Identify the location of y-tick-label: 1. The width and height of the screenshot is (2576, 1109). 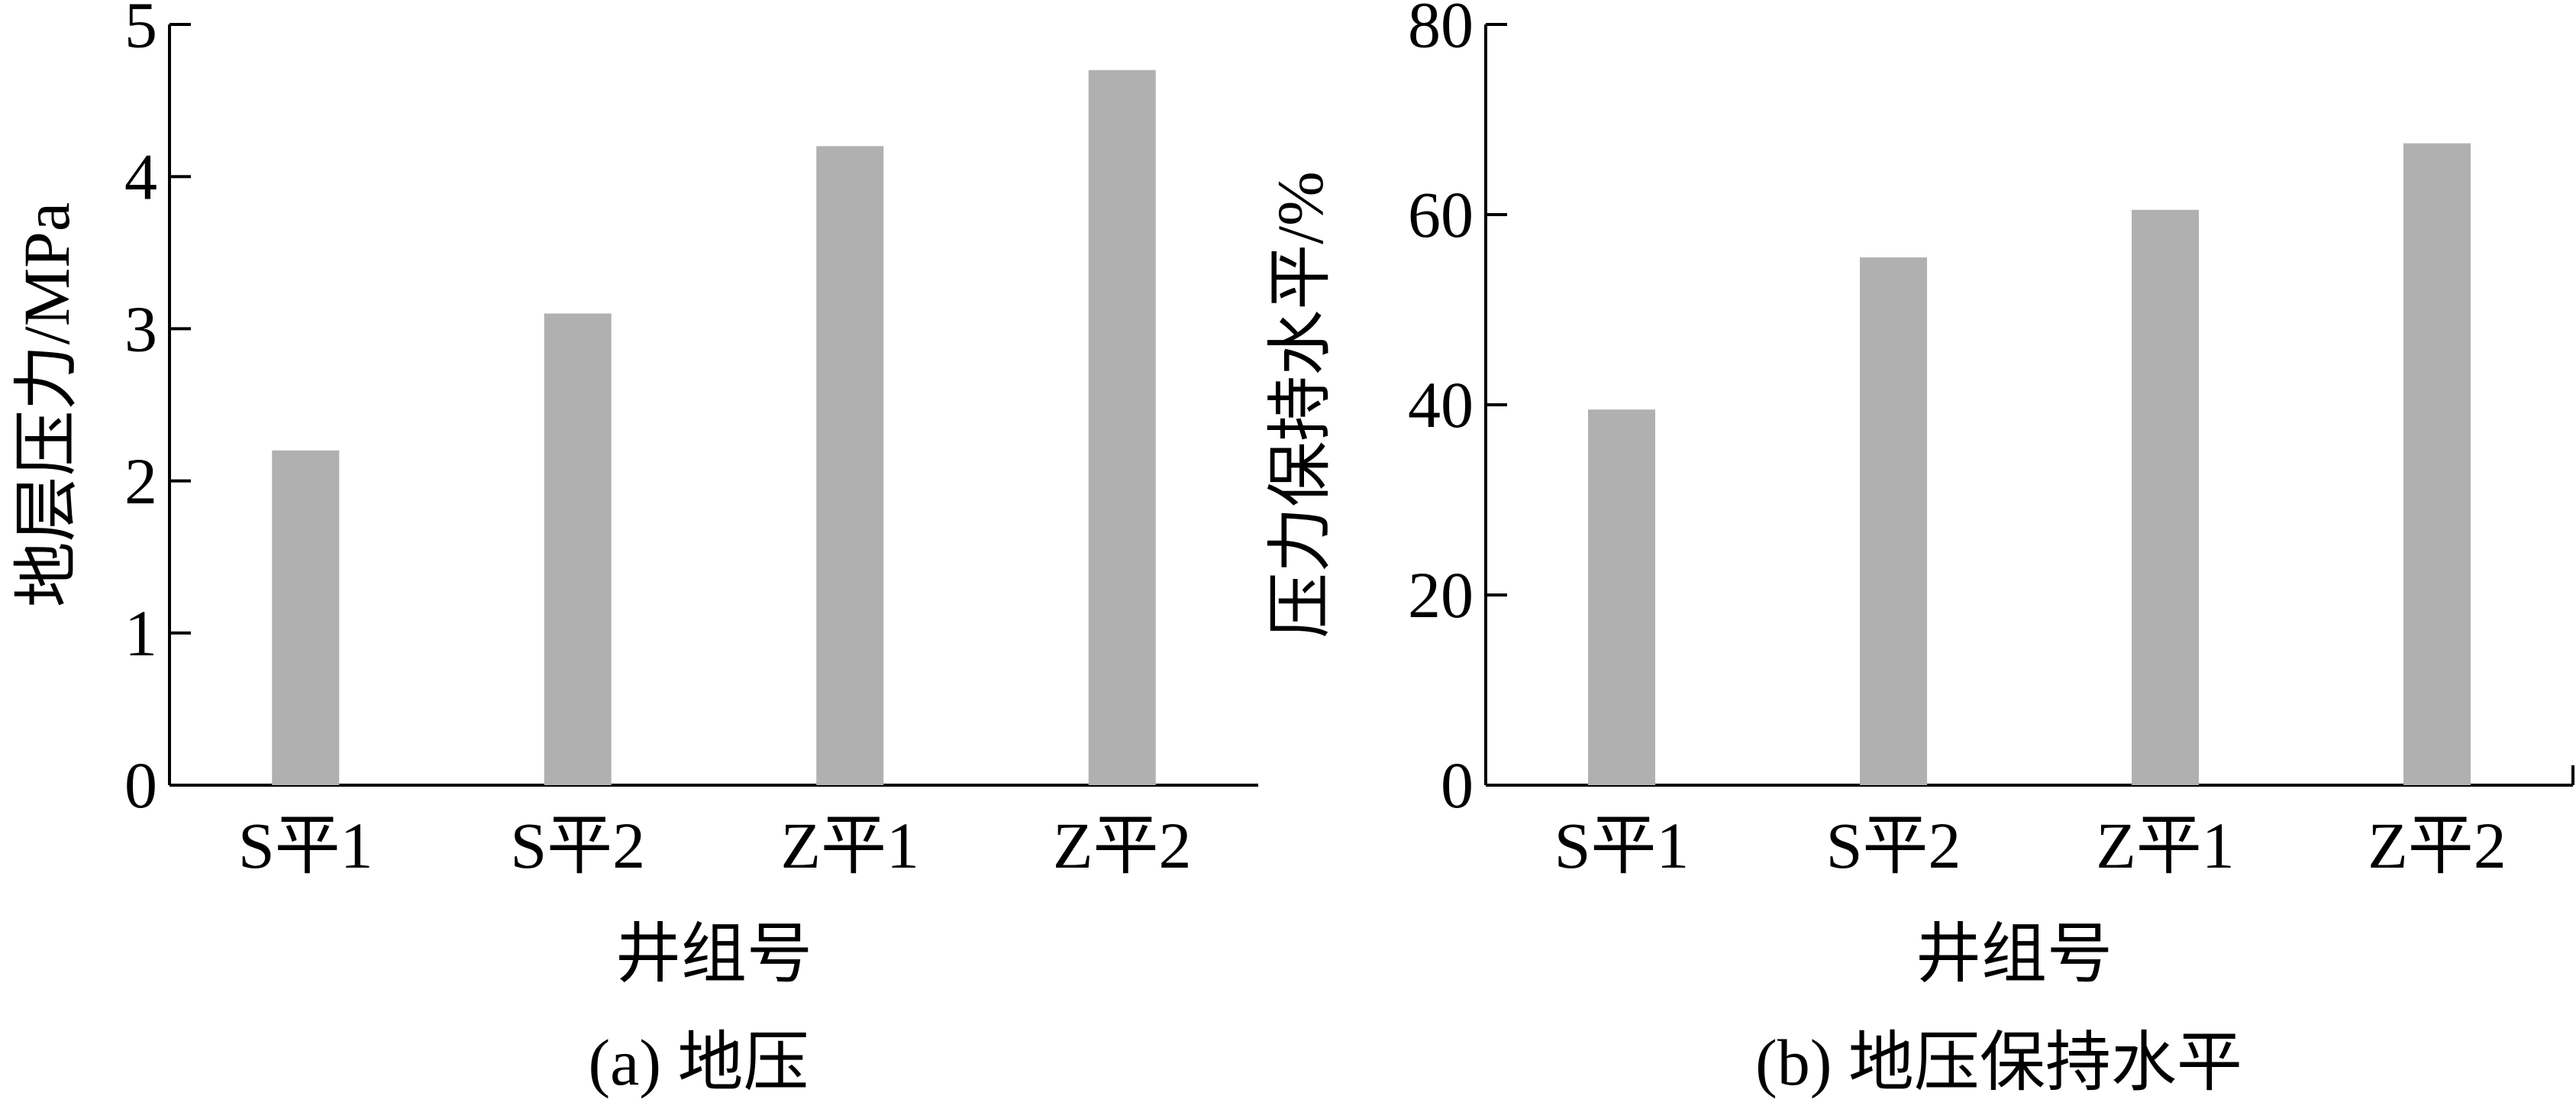
(140, 633).